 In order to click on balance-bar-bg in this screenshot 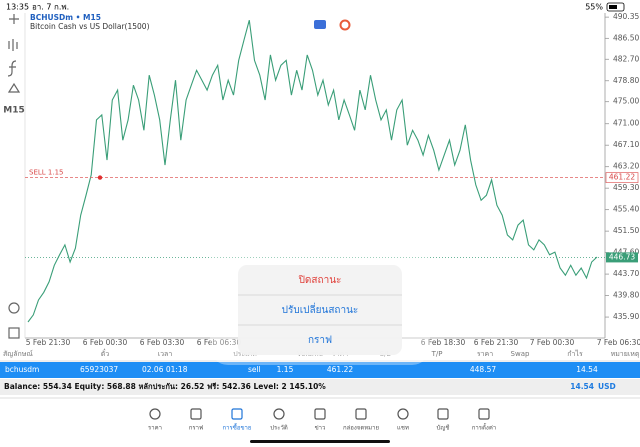, I will do `click(320, 387)`.